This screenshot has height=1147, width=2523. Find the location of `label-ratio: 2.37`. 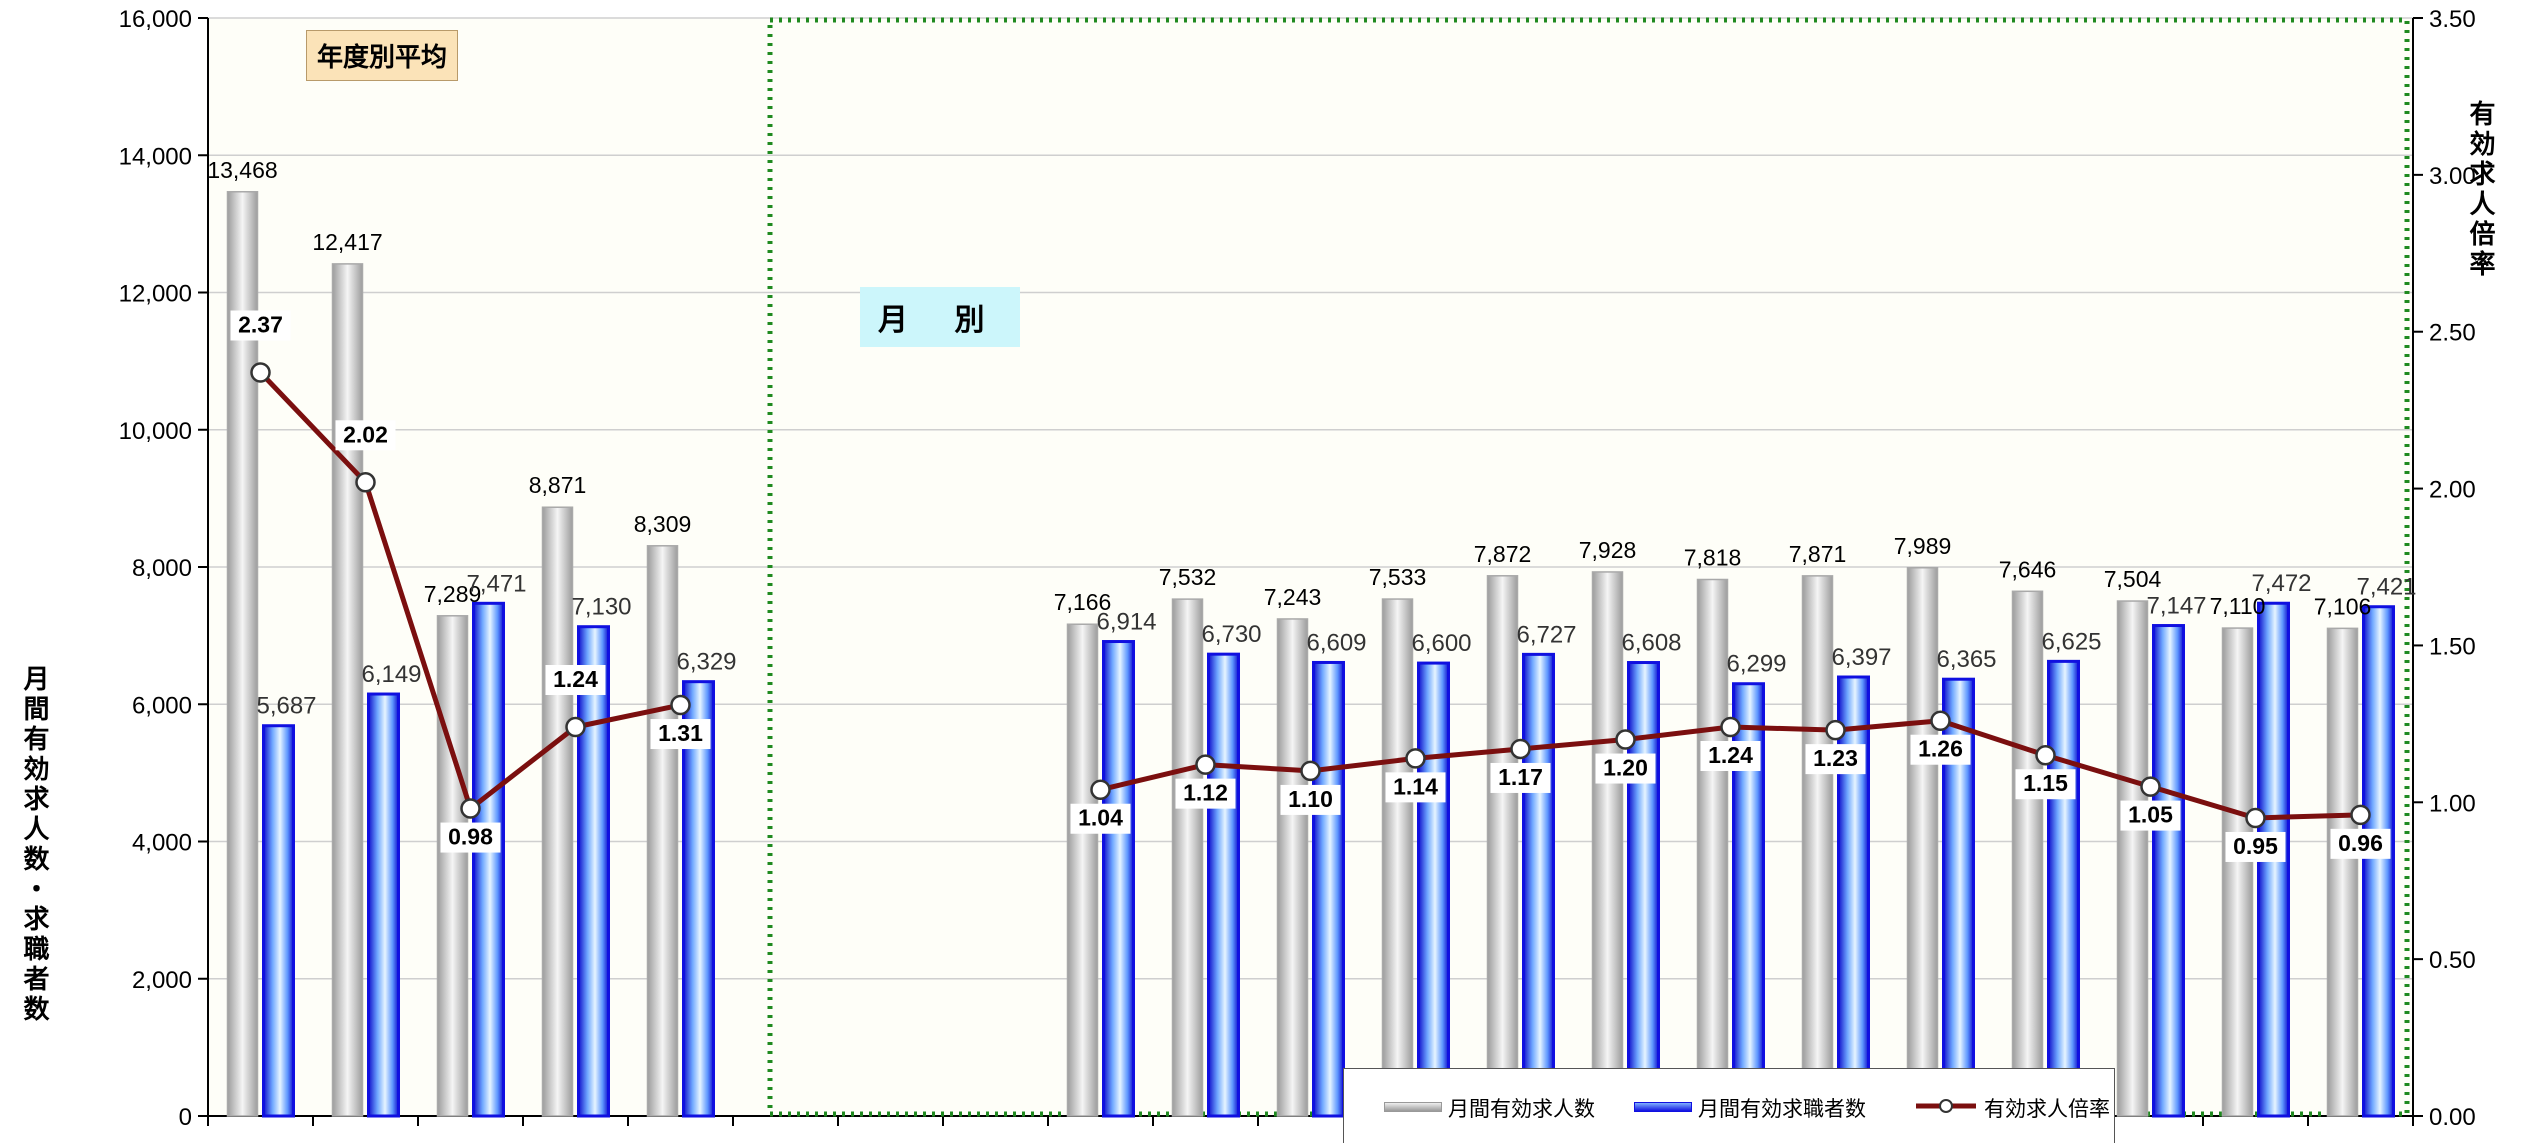

label-ratio: 2.37 is located at coordinates (260, 324).